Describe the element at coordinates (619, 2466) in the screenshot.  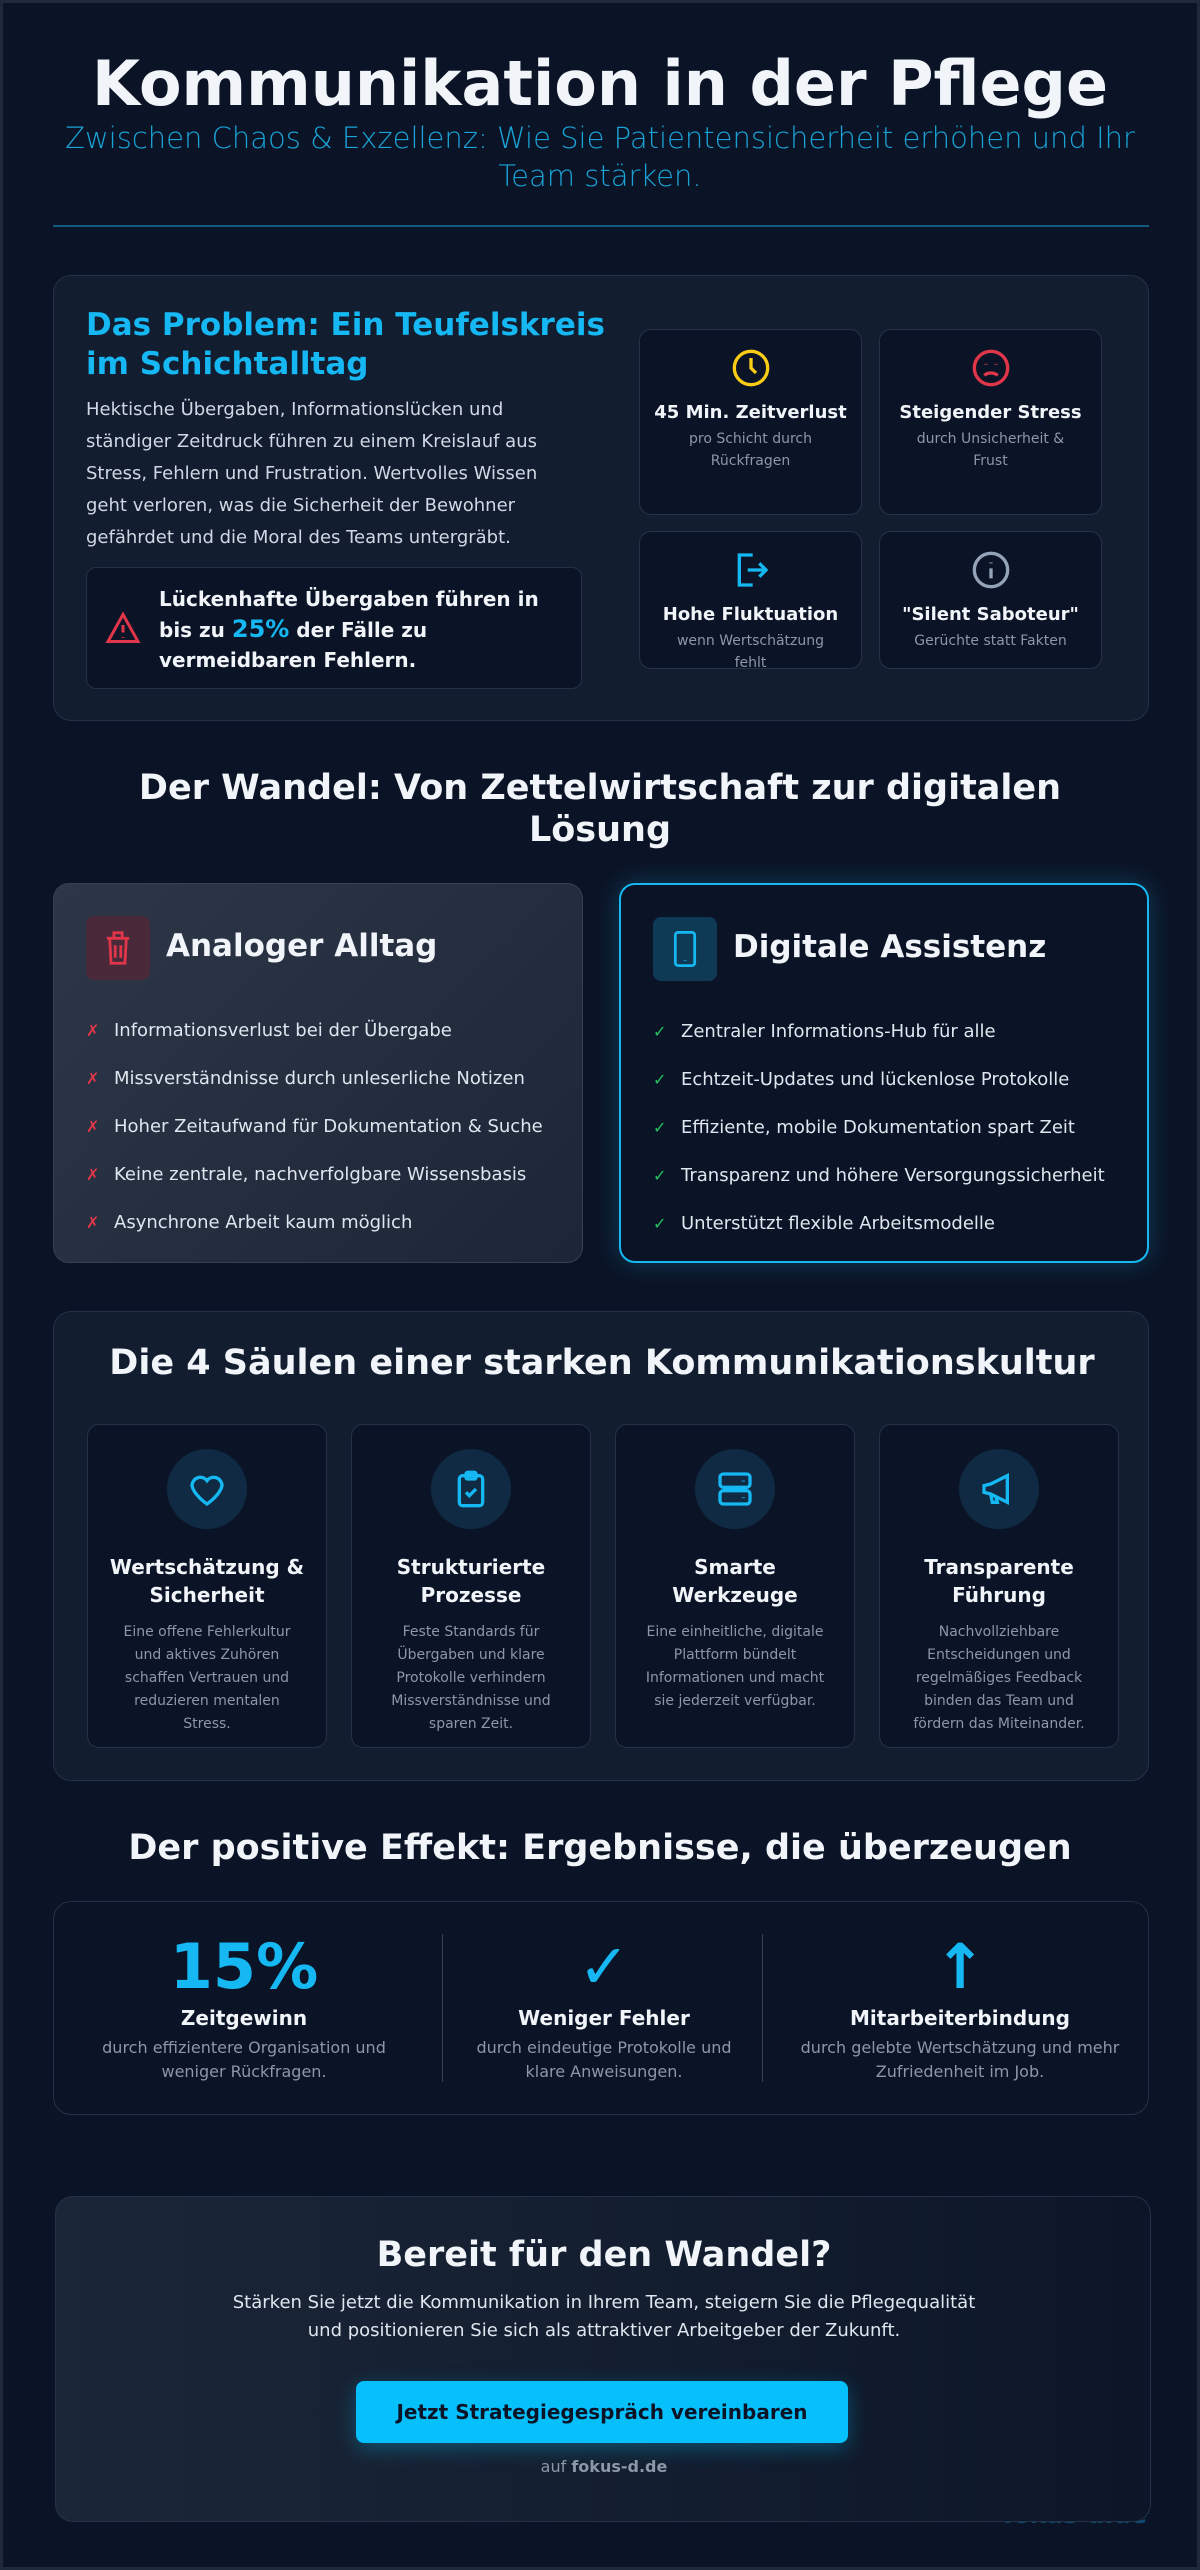
I see `site-link: fokus-d.de` at that location.